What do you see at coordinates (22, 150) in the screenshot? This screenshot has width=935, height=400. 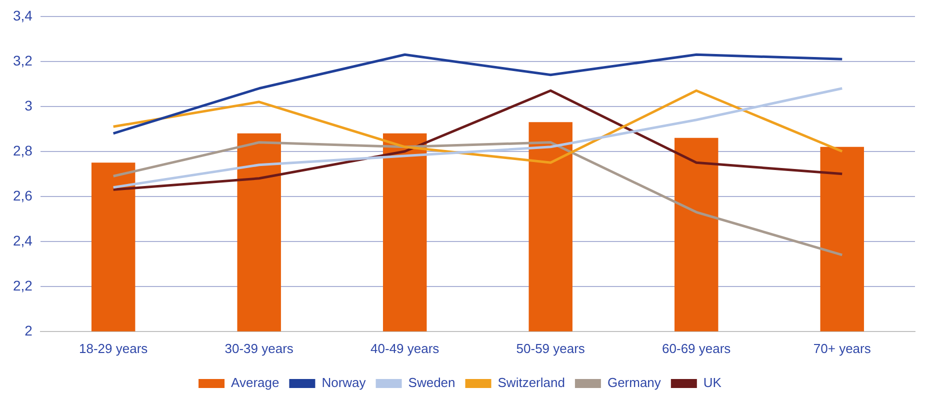 I see `y-tick-label: 2,8` at bounding box center [22, 150].